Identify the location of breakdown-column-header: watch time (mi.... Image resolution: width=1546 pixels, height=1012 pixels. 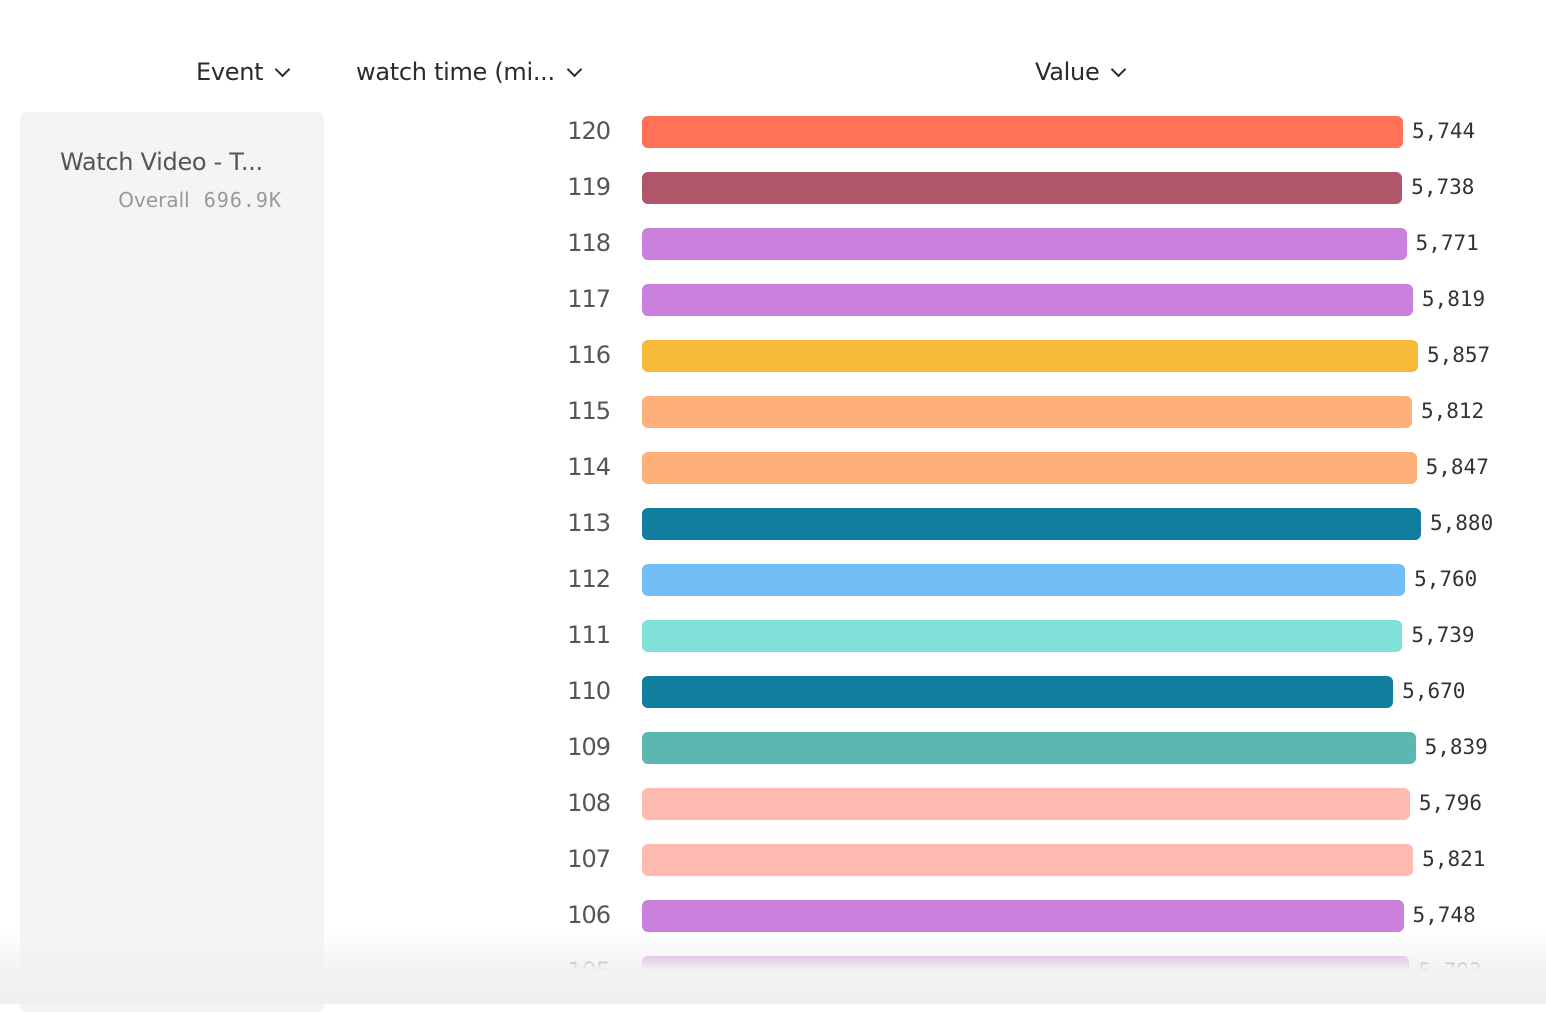
(469, 72).